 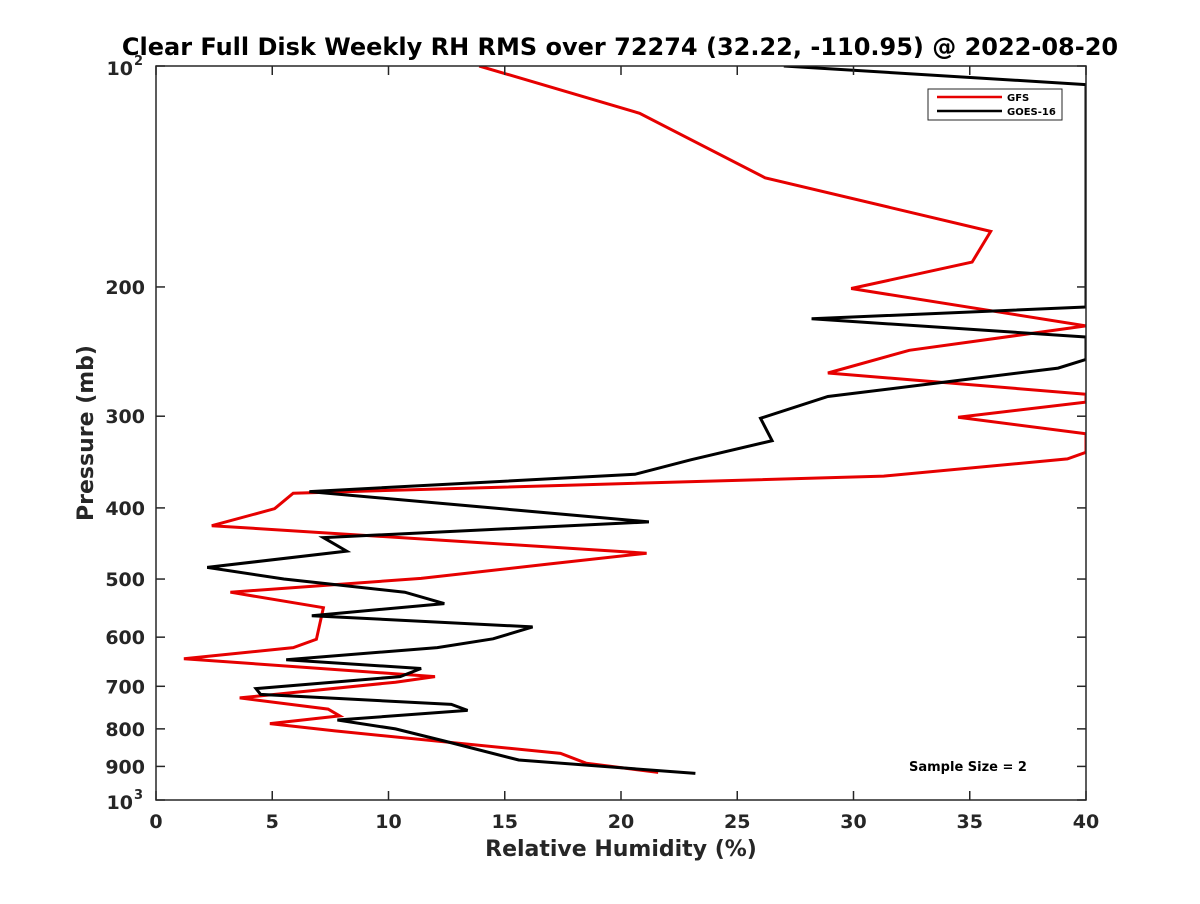 I want to click on y-tick-exponent: 2, so click(x=138, y=61).